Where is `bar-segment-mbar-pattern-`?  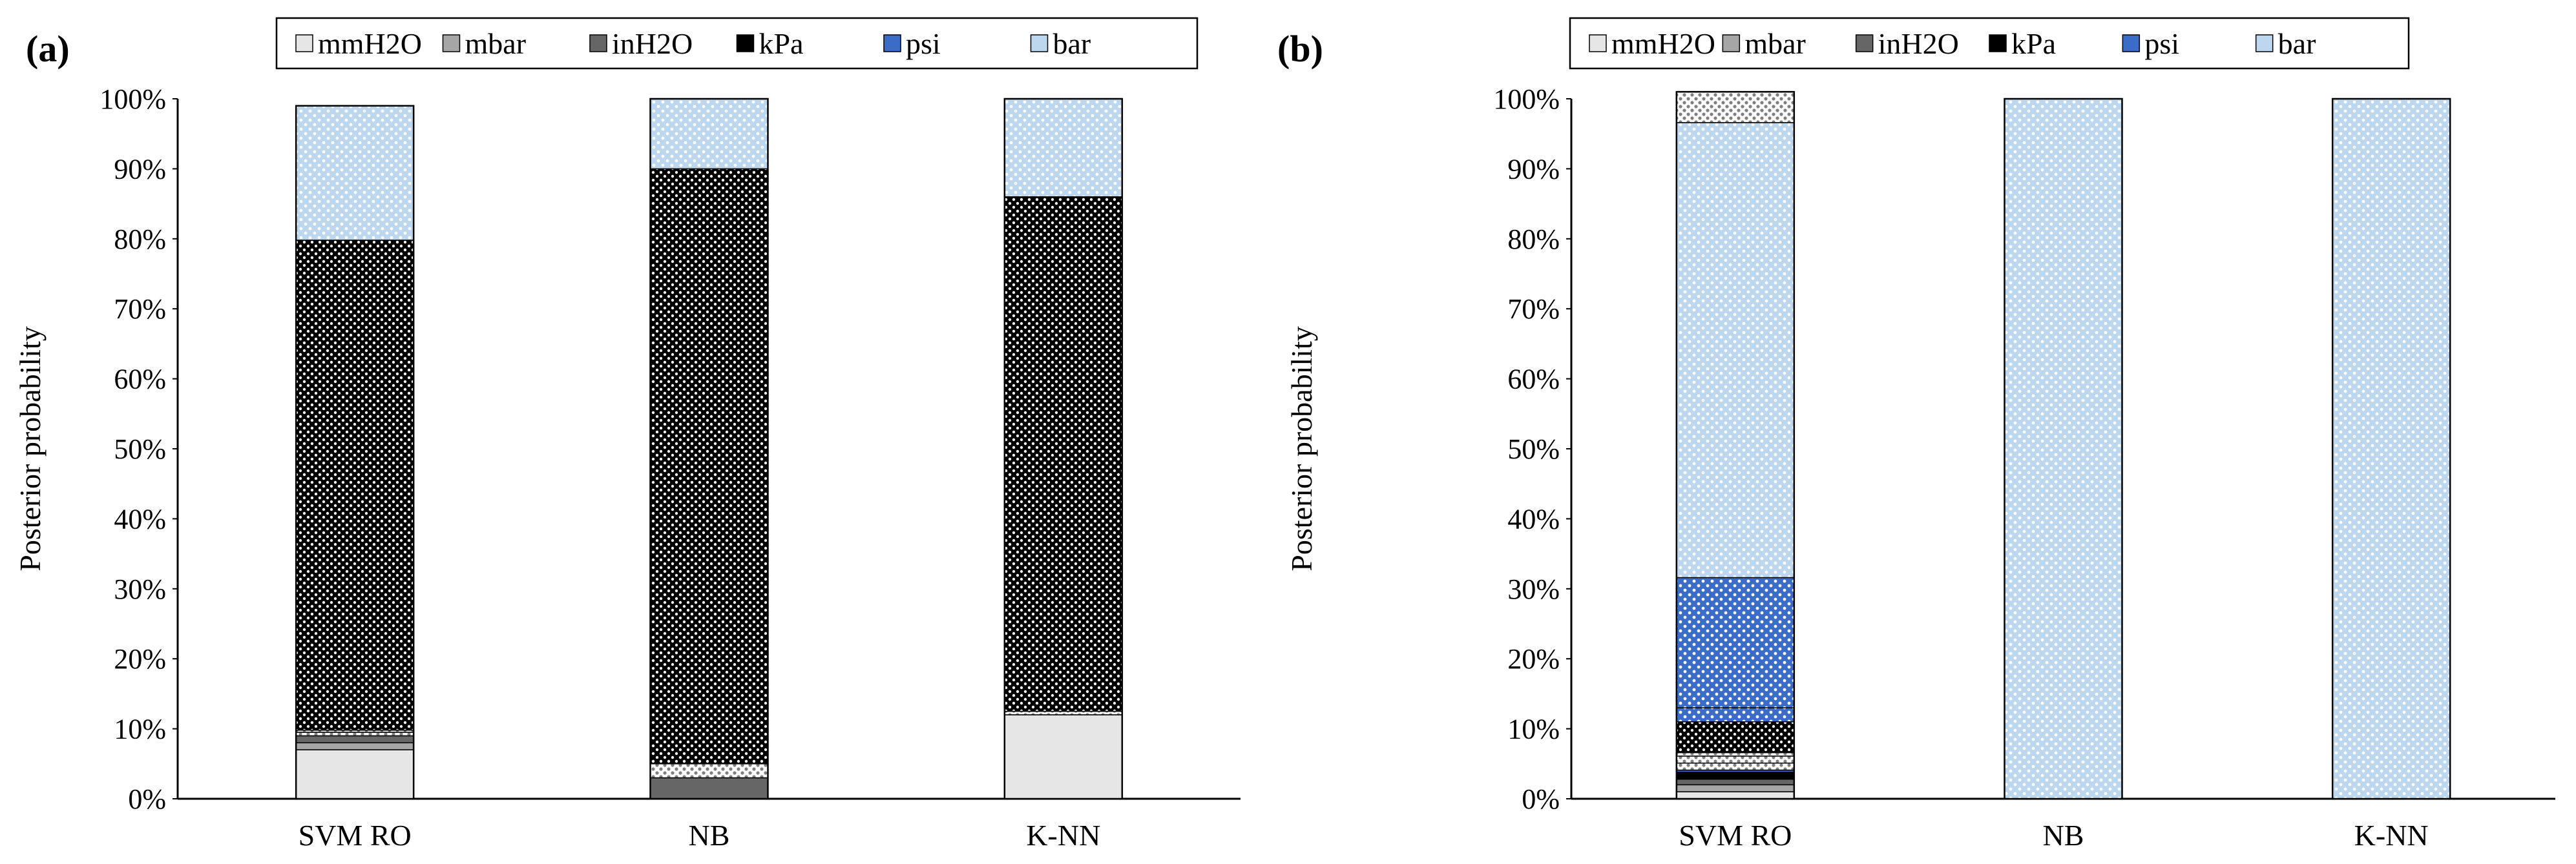
bar-segment-mbar-pattern- is located at coordinates (1735, 760).